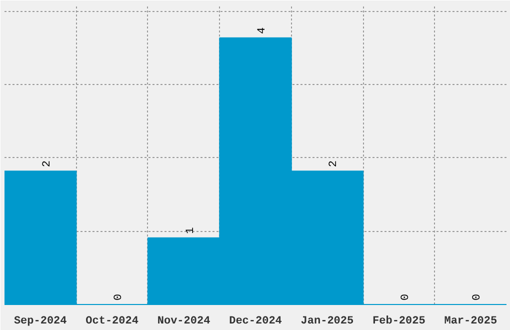 The image size is (510, 330). What do you see at coordinates (255, 322) in the screenshot?
I see `x-tick-label: Dec-2024` at bounding box center [255, 322].